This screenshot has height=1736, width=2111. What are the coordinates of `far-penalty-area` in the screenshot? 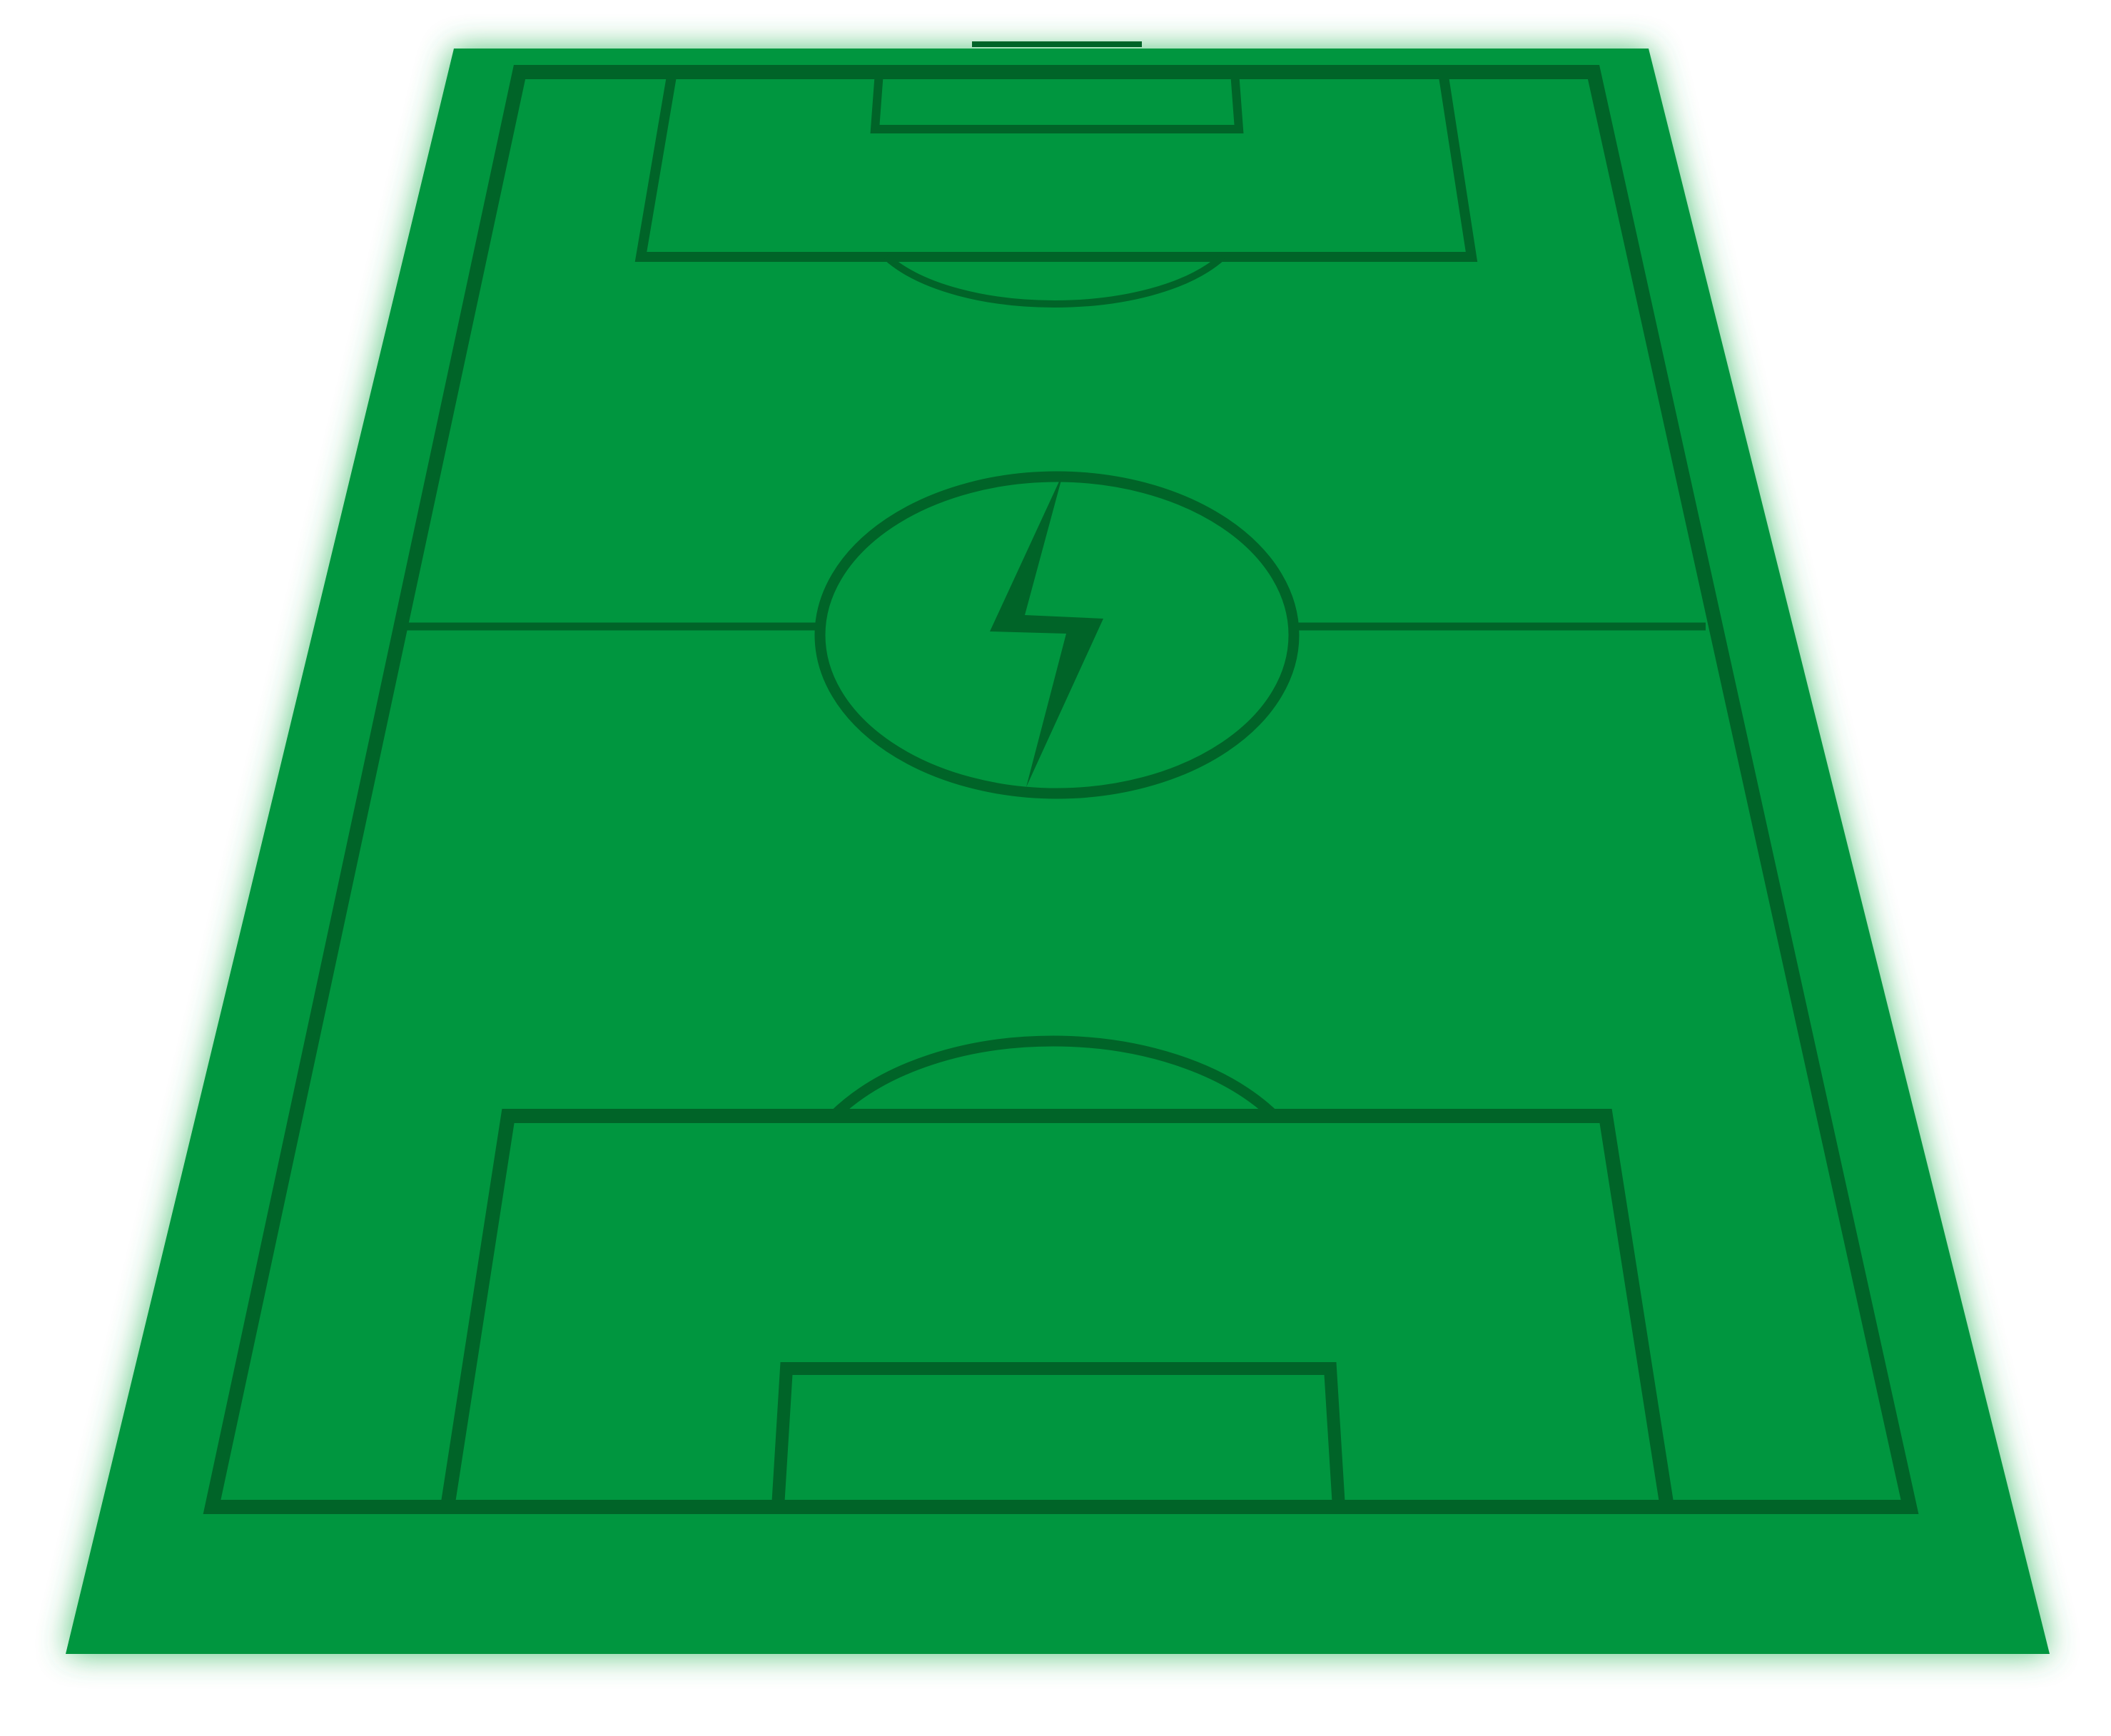 It's located at (1056, 166).